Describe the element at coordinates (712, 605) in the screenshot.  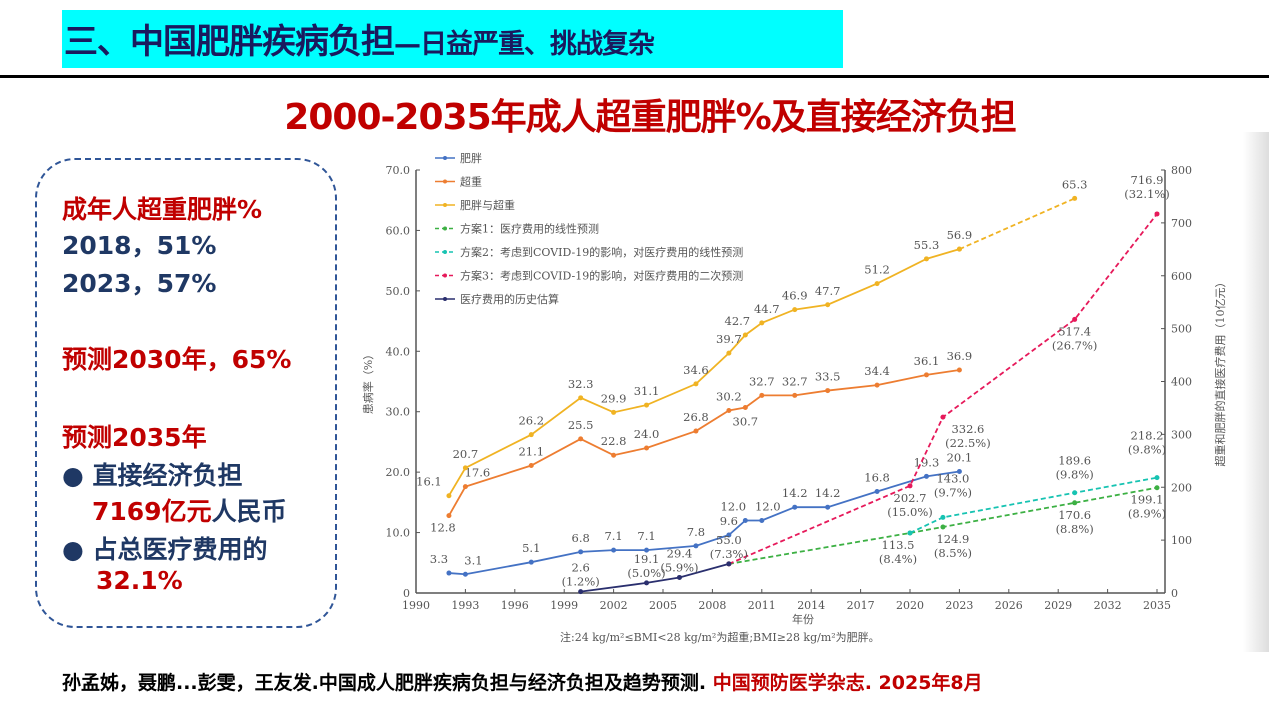
I see `x-tick-label: 2008` at that location.